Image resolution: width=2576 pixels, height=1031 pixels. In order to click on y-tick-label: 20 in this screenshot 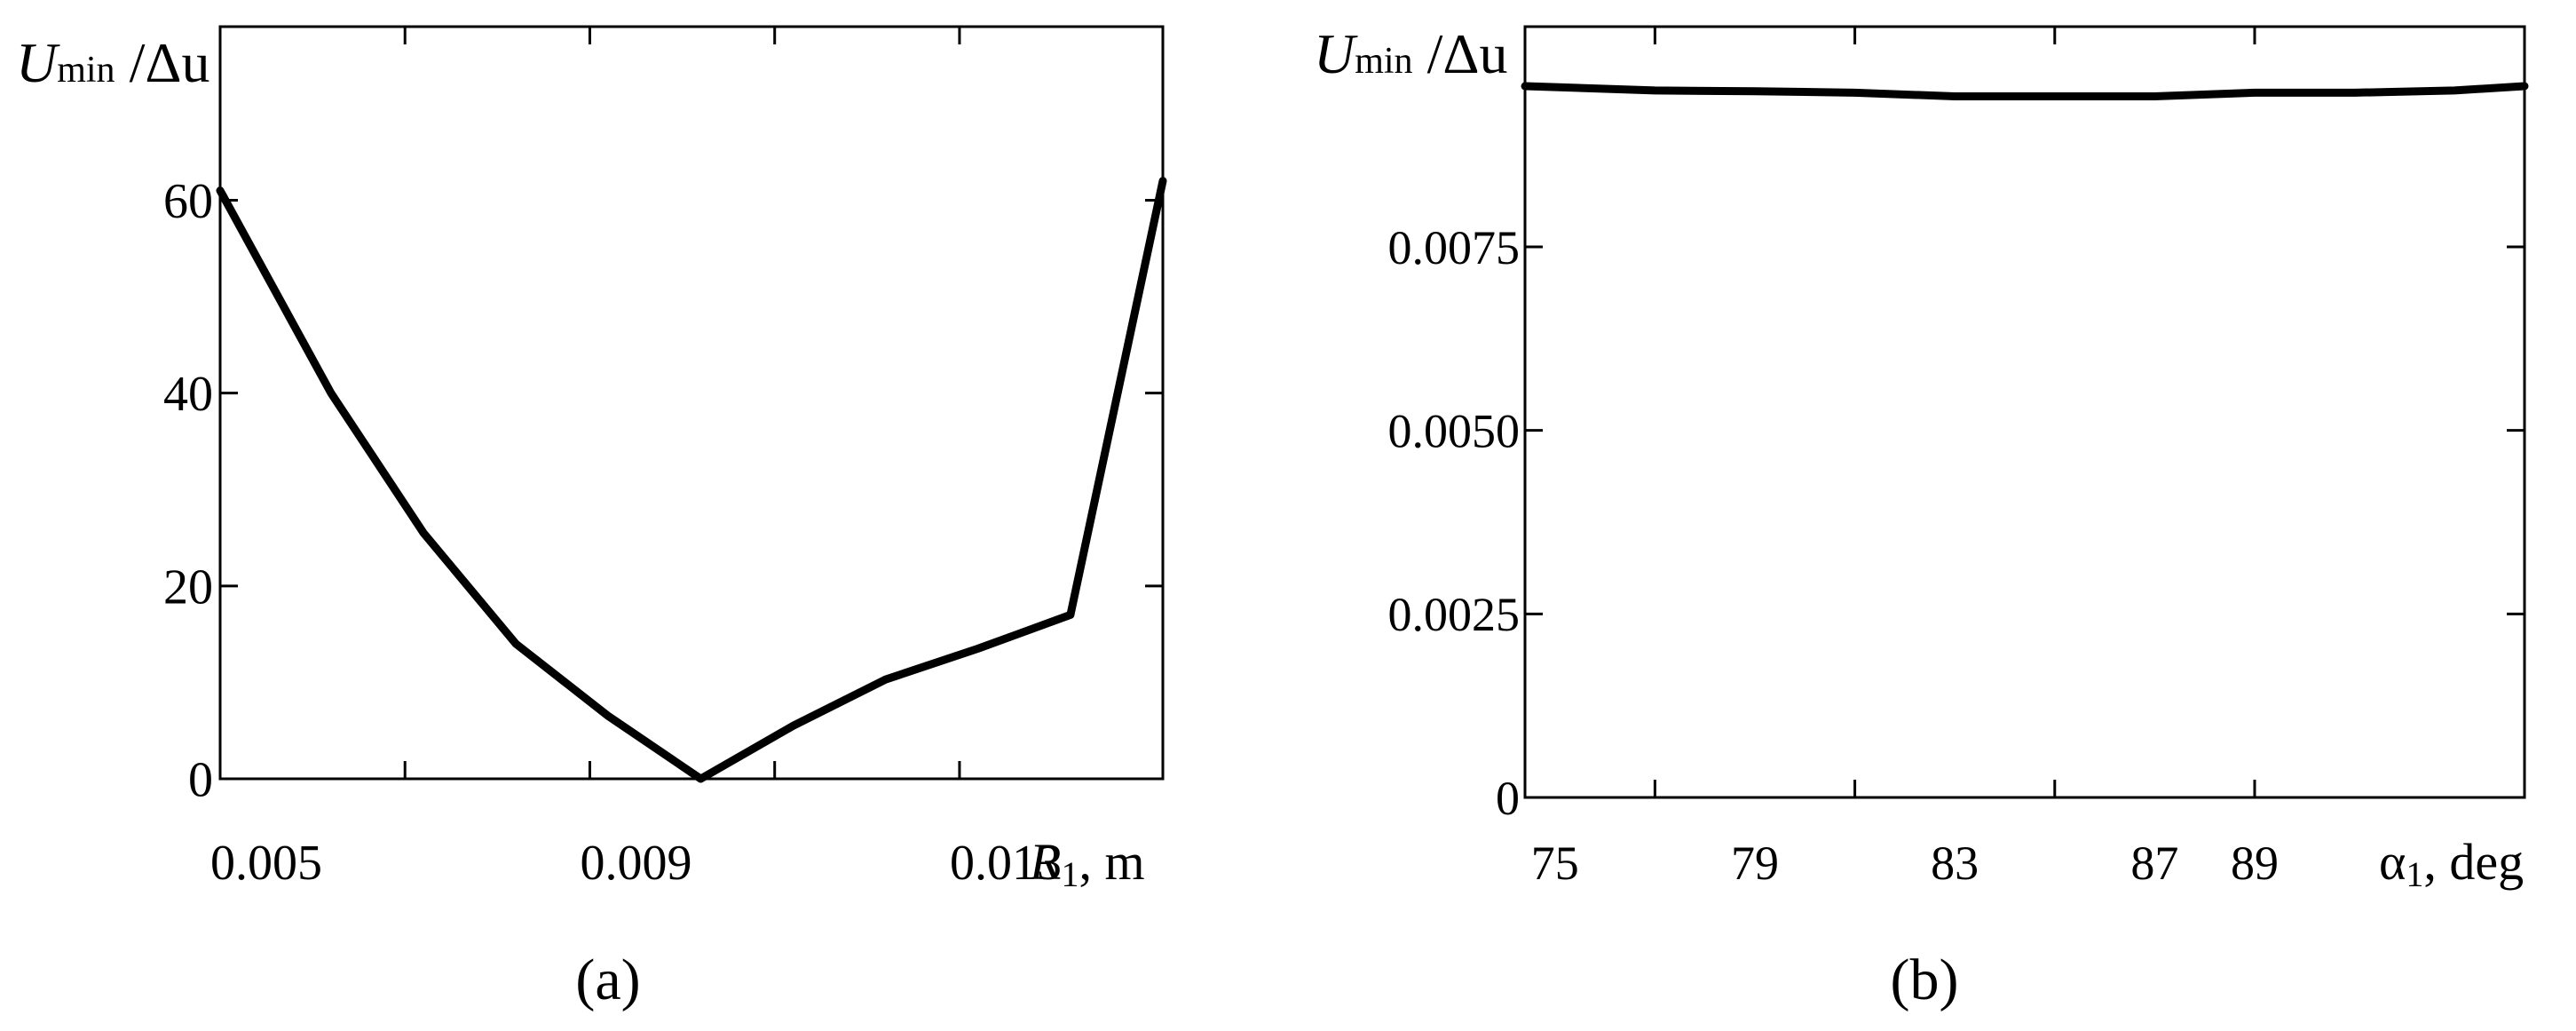, I will do `click(188, 587)`.